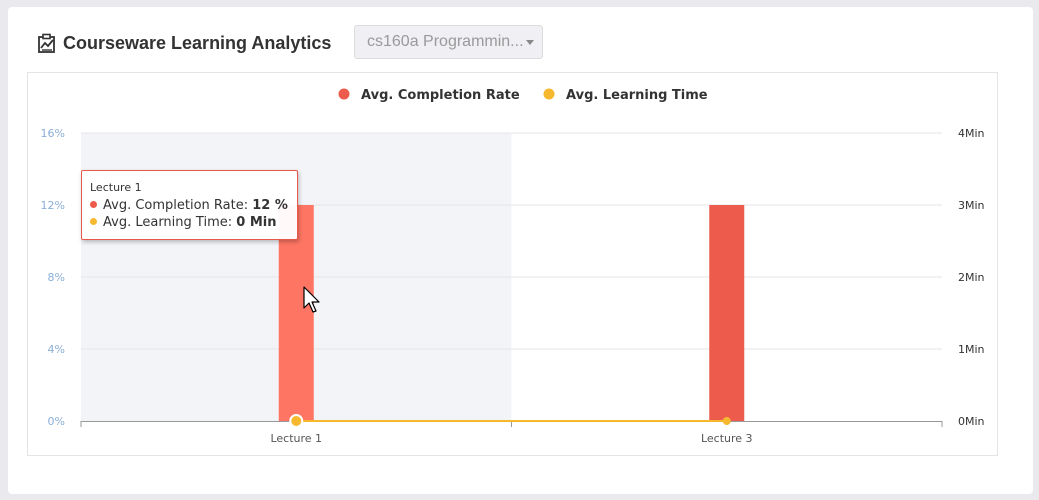  I want to click on tooltip-value: 0 Min, so click(256, 222).